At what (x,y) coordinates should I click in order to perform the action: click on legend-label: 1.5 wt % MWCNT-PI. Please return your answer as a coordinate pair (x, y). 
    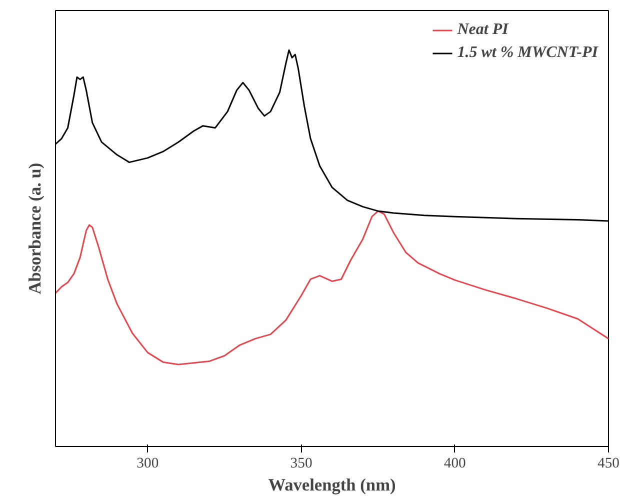
    Looking at the image, I should click on (527, 53).